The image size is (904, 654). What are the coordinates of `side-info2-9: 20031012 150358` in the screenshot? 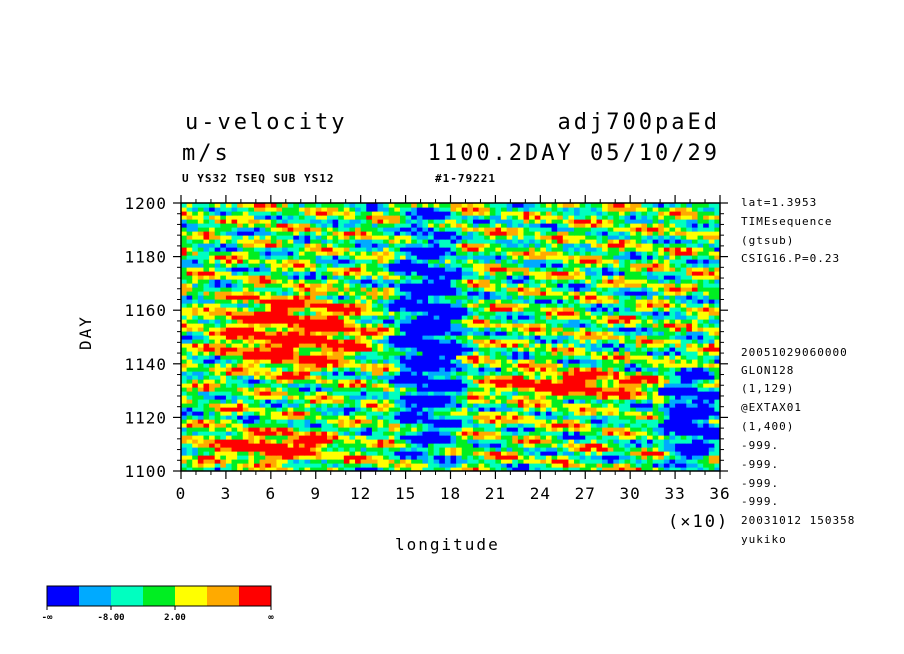 It's located at (798, 520).